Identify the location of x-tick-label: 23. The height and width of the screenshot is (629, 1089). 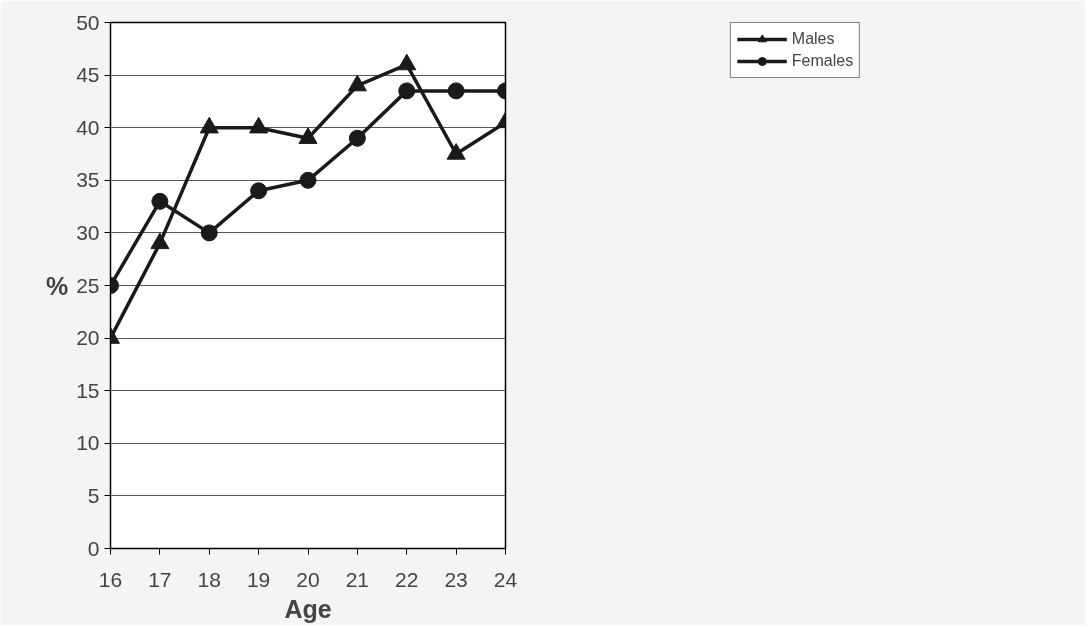
(456, 579).